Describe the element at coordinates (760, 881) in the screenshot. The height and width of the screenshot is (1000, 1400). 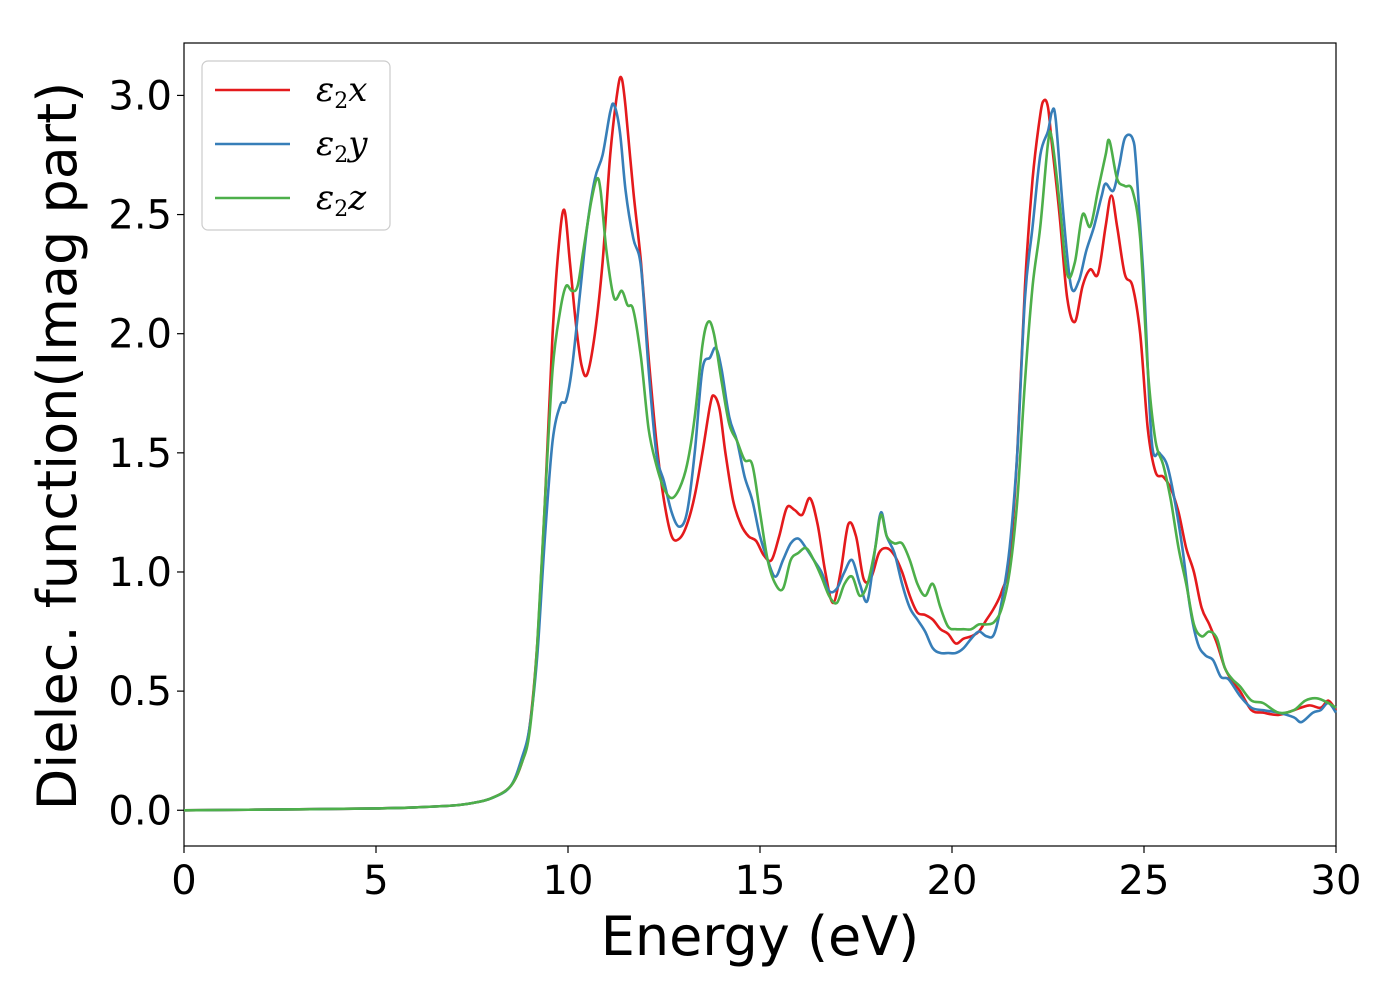
I see `x-tick-label: 15` at that location.